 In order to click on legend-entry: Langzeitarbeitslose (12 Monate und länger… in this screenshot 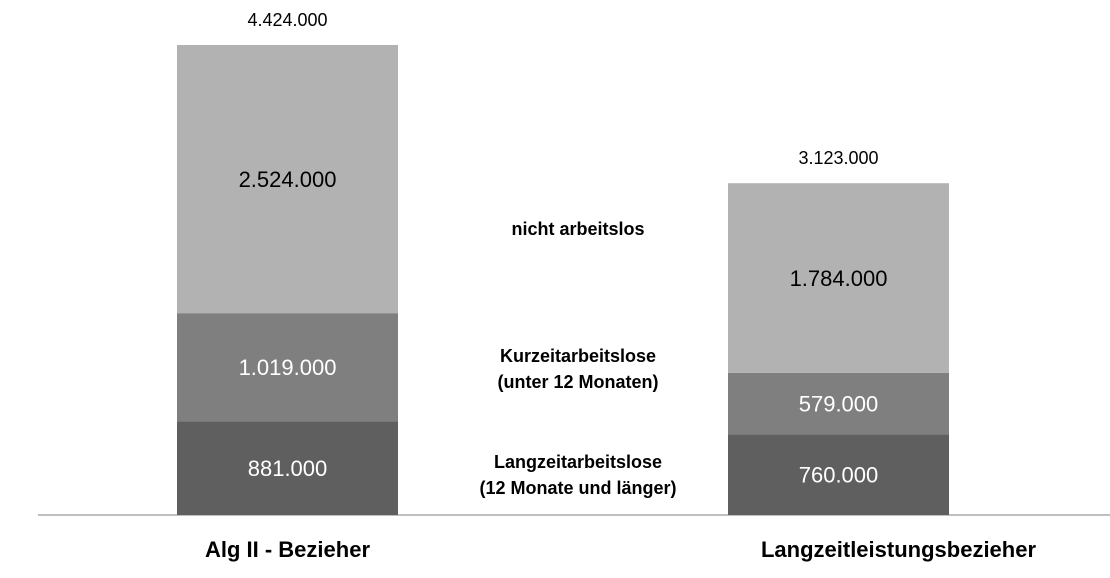, I will do `click(577, 475)`.